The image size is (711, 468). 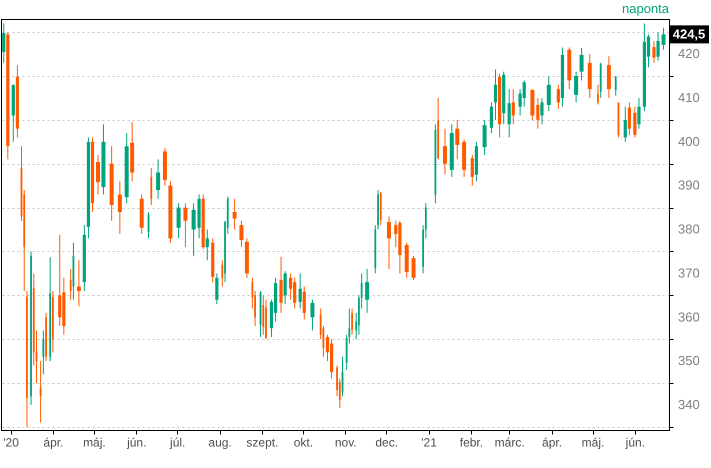 What do you see at coordinates (177, 443) in the screenshot?
I see `x-tick-label: júl.` at bounding box center [177, 443].